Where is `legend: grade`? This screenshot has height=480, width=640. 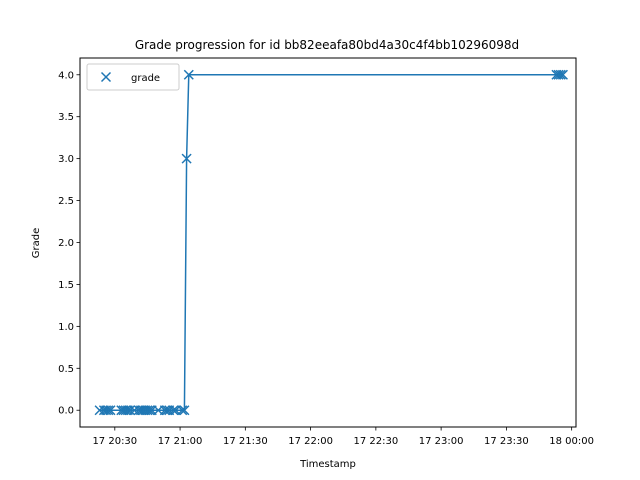
legend: grade is located at coordinates (133, 77).